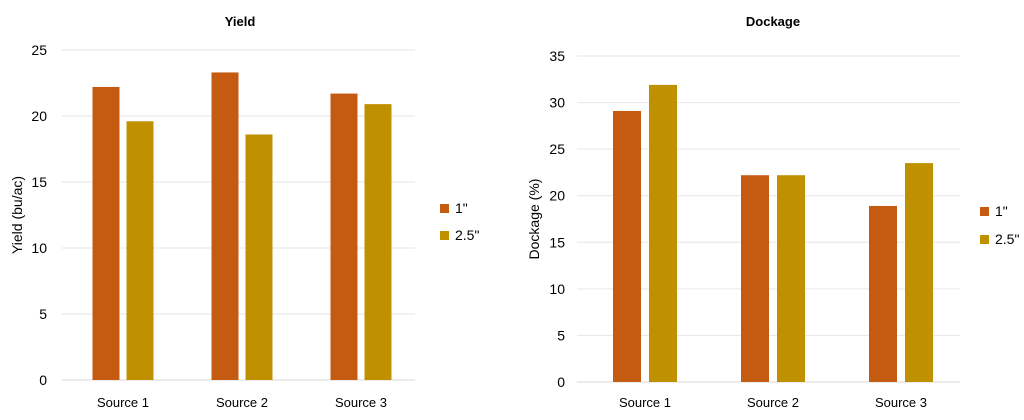 This screenshot has width=1024, height=420. I want to click on chart-title: Dockage, so click(773, 21).